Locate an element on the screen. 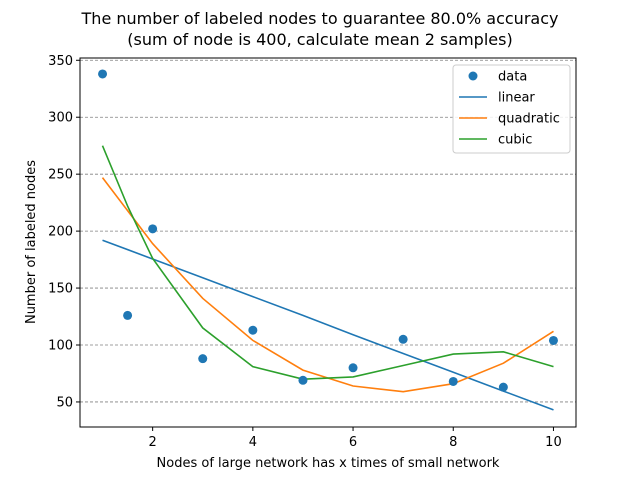 This screenshot has height=480, width=640. x-tick-label: 10 is located at coordinates (553, 442).